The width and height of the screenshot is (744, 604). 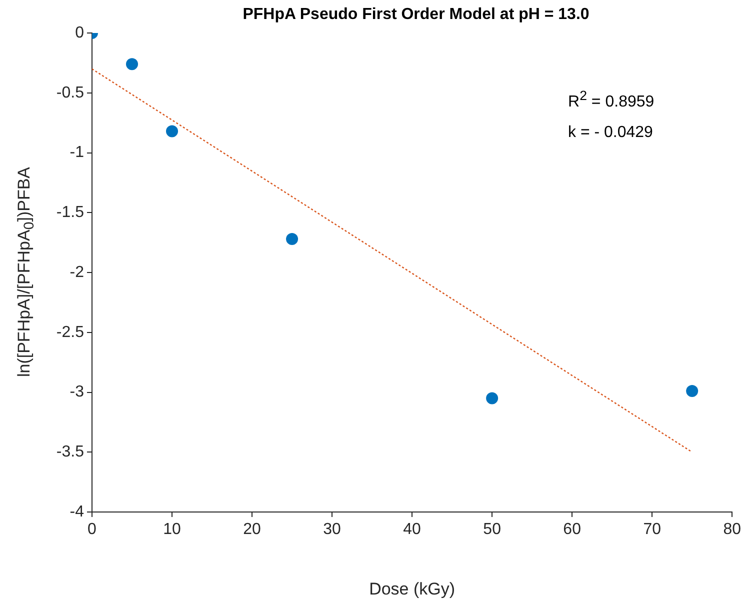 What do you see at coordinates (172, 529) in the screenshot?
I see `x-tick-label: 10` at bounding box center [172, 529].